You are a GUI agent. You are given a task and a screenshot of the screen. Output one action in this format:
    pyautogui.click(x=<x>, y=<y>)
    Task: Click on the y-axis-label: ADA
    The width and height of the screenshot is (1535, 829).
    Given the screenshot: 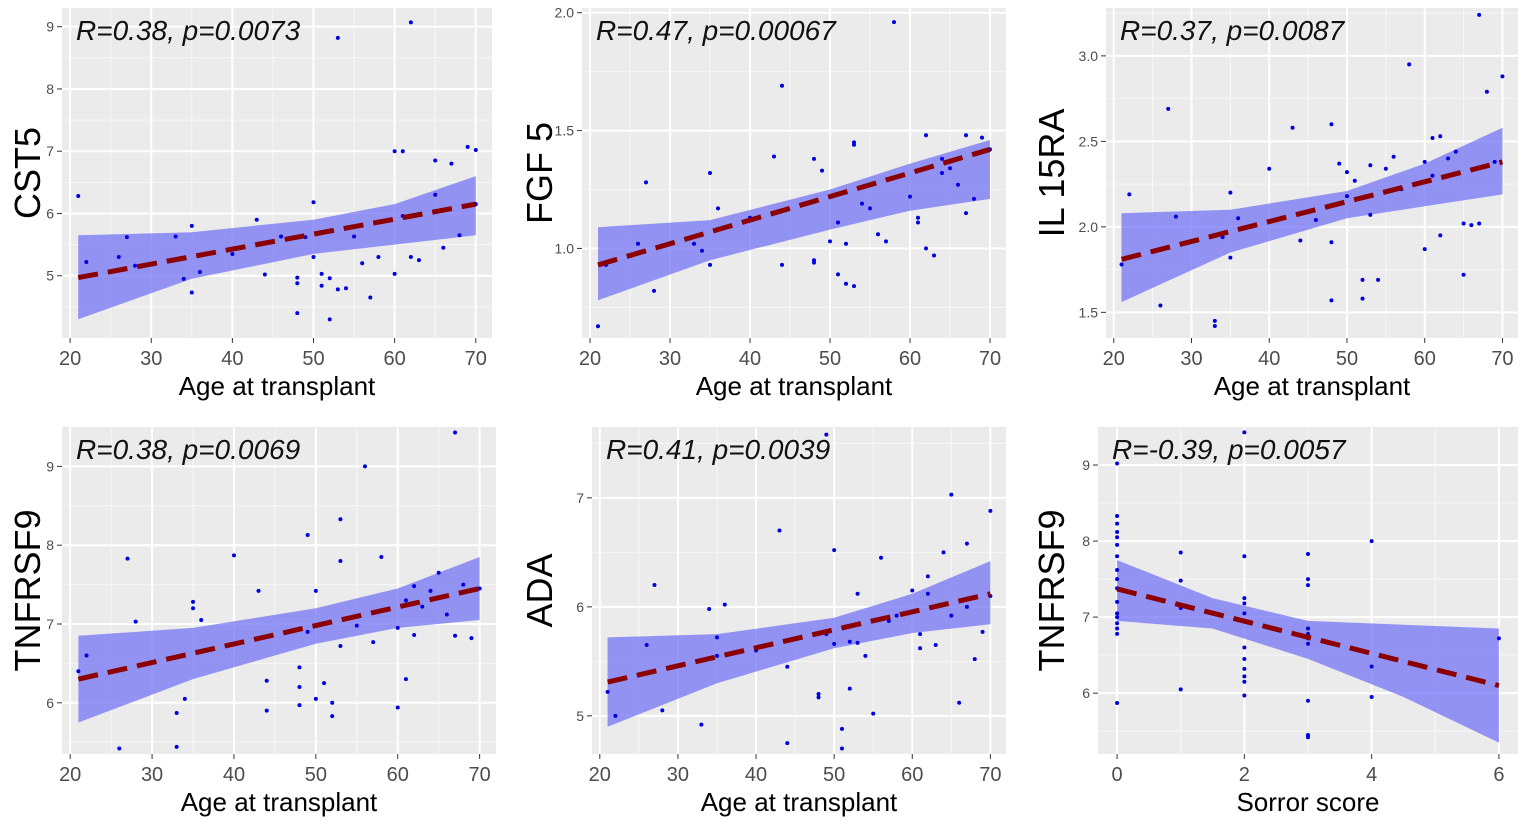 What is the action you would take?
    pyautogui.click(x=539, y=590)
    